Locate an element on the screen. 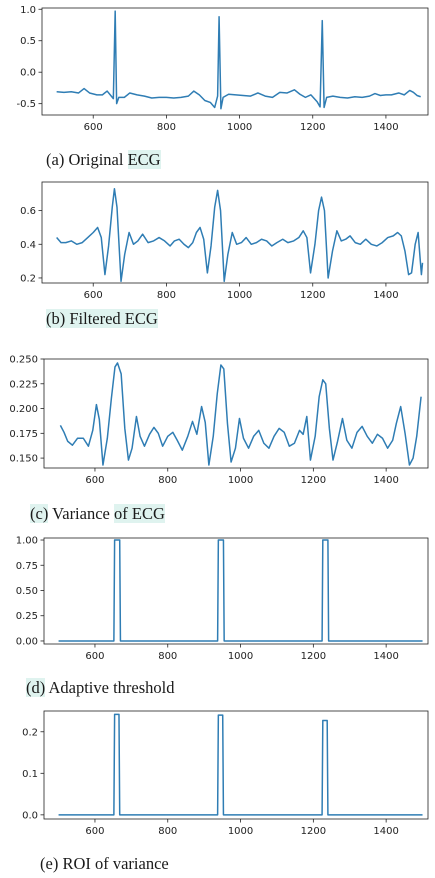  chart-d-y-tick-label: 0.00 is located at coordinates (27, 641).